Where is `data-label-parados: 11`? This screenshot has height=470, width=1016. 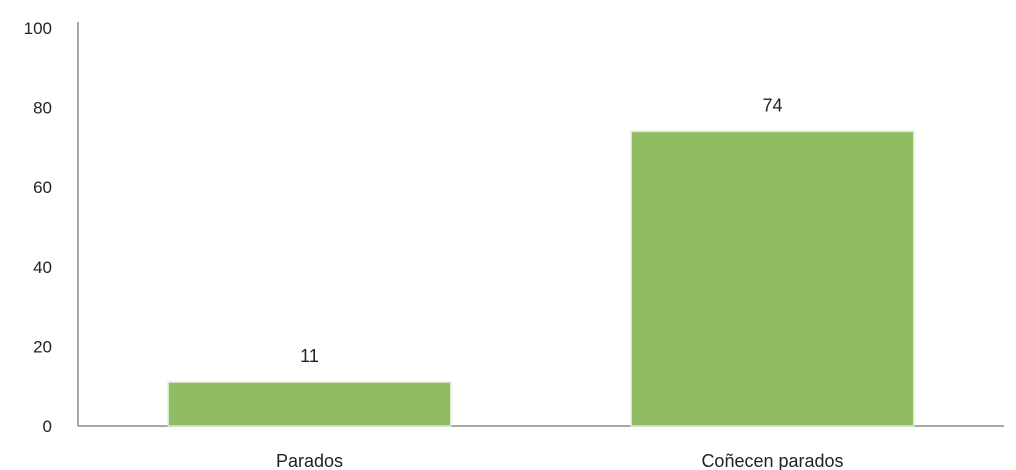
data-label-parados: 11 is located at coordinates (309, 356).